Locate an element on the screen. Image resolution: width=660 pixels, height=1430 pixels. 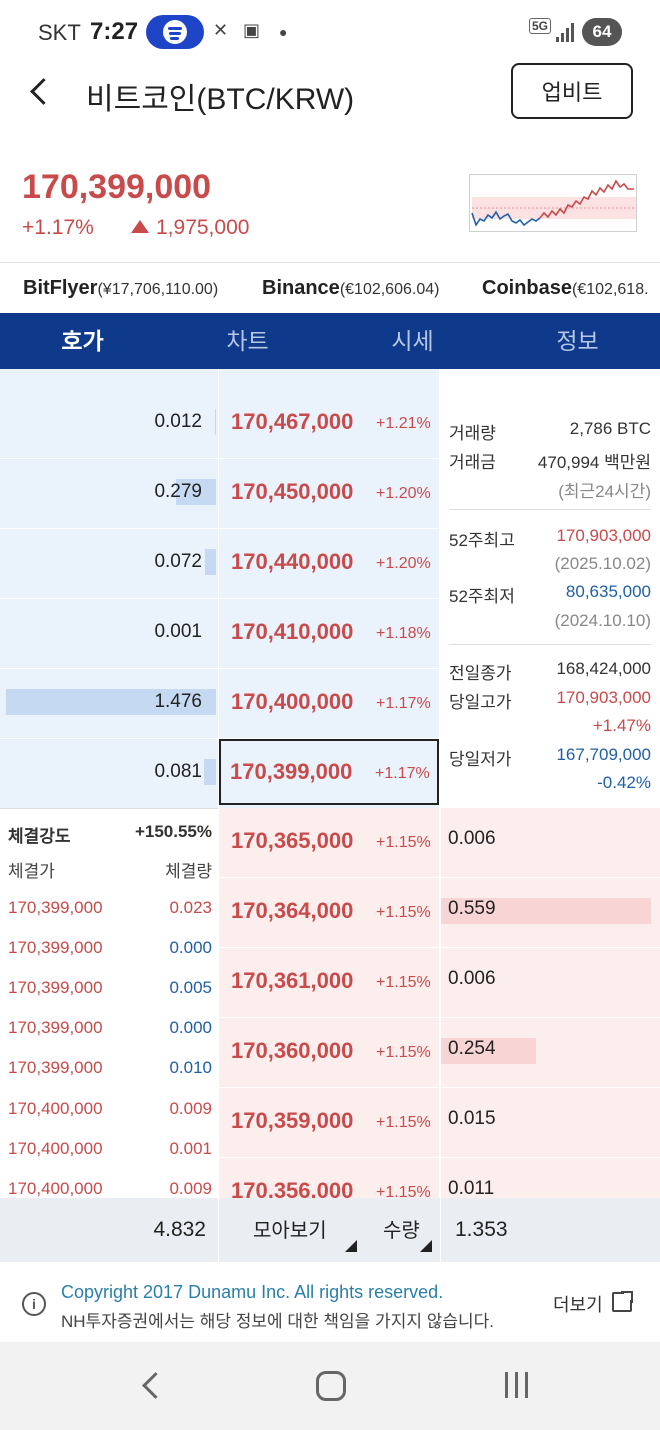
bid-qty: 0.011 is located at coordinates (471, 1188).